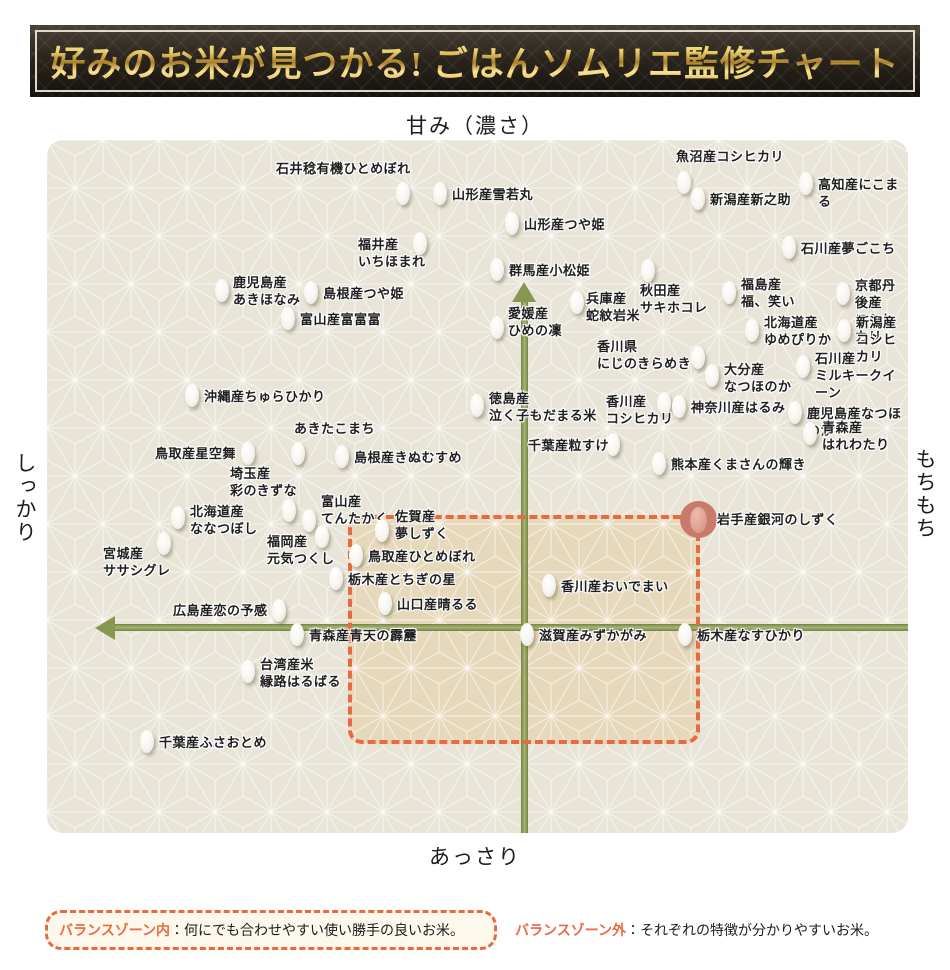 The width and height of the screenshot is (950, 970). What do you see at coordinates (593, 635) in the screenshot?
I see `rice-label: 滋賀産みずかがみ` at bounding box center [593, 635].